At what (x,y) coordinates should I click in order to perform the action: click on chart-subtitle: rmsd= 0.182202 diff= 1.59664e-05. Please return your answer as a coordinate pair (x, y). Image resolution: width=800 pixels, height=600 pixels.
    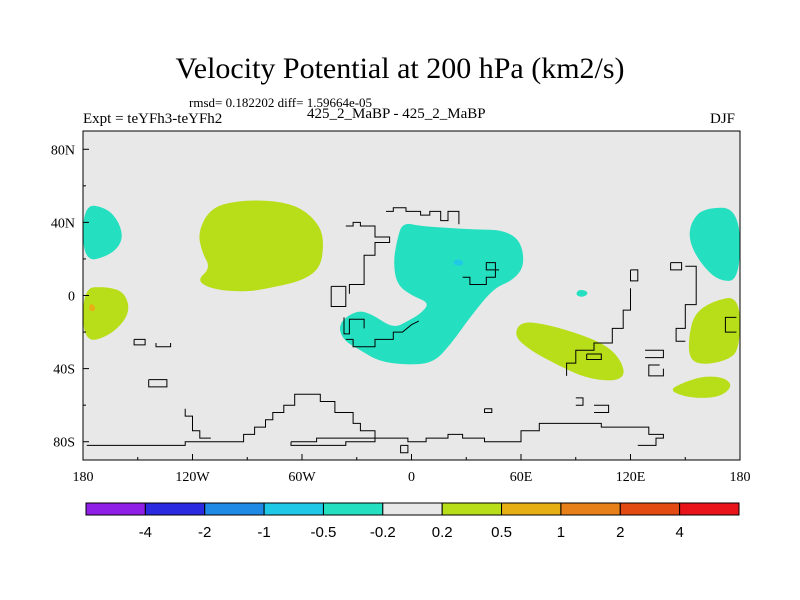
    Looking at the image, I should click on (281, 102).